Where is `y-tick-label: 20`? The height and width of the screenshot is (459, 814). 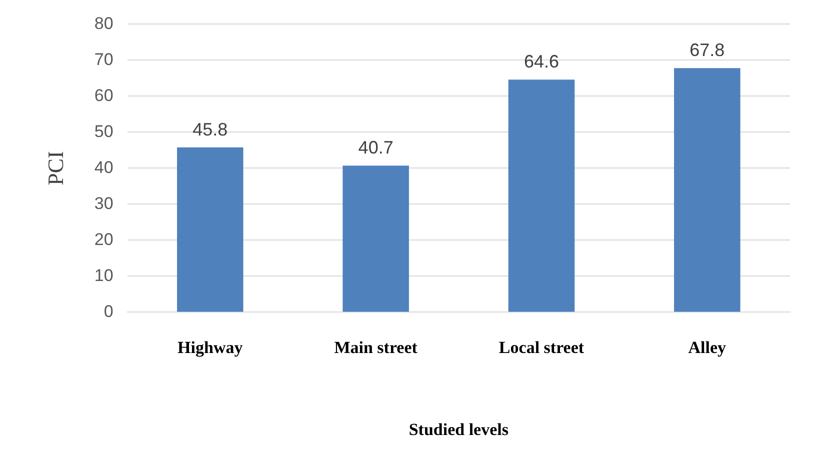
y-tick-label: 20 is located at coordinates (104, 239).